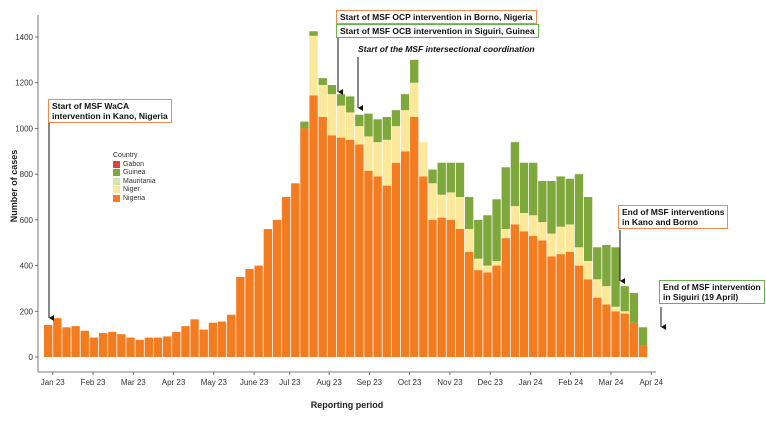 This screenshot has height=430, width=766. I want to click on y-tick-label-1000: 1000, so click(24, 128).